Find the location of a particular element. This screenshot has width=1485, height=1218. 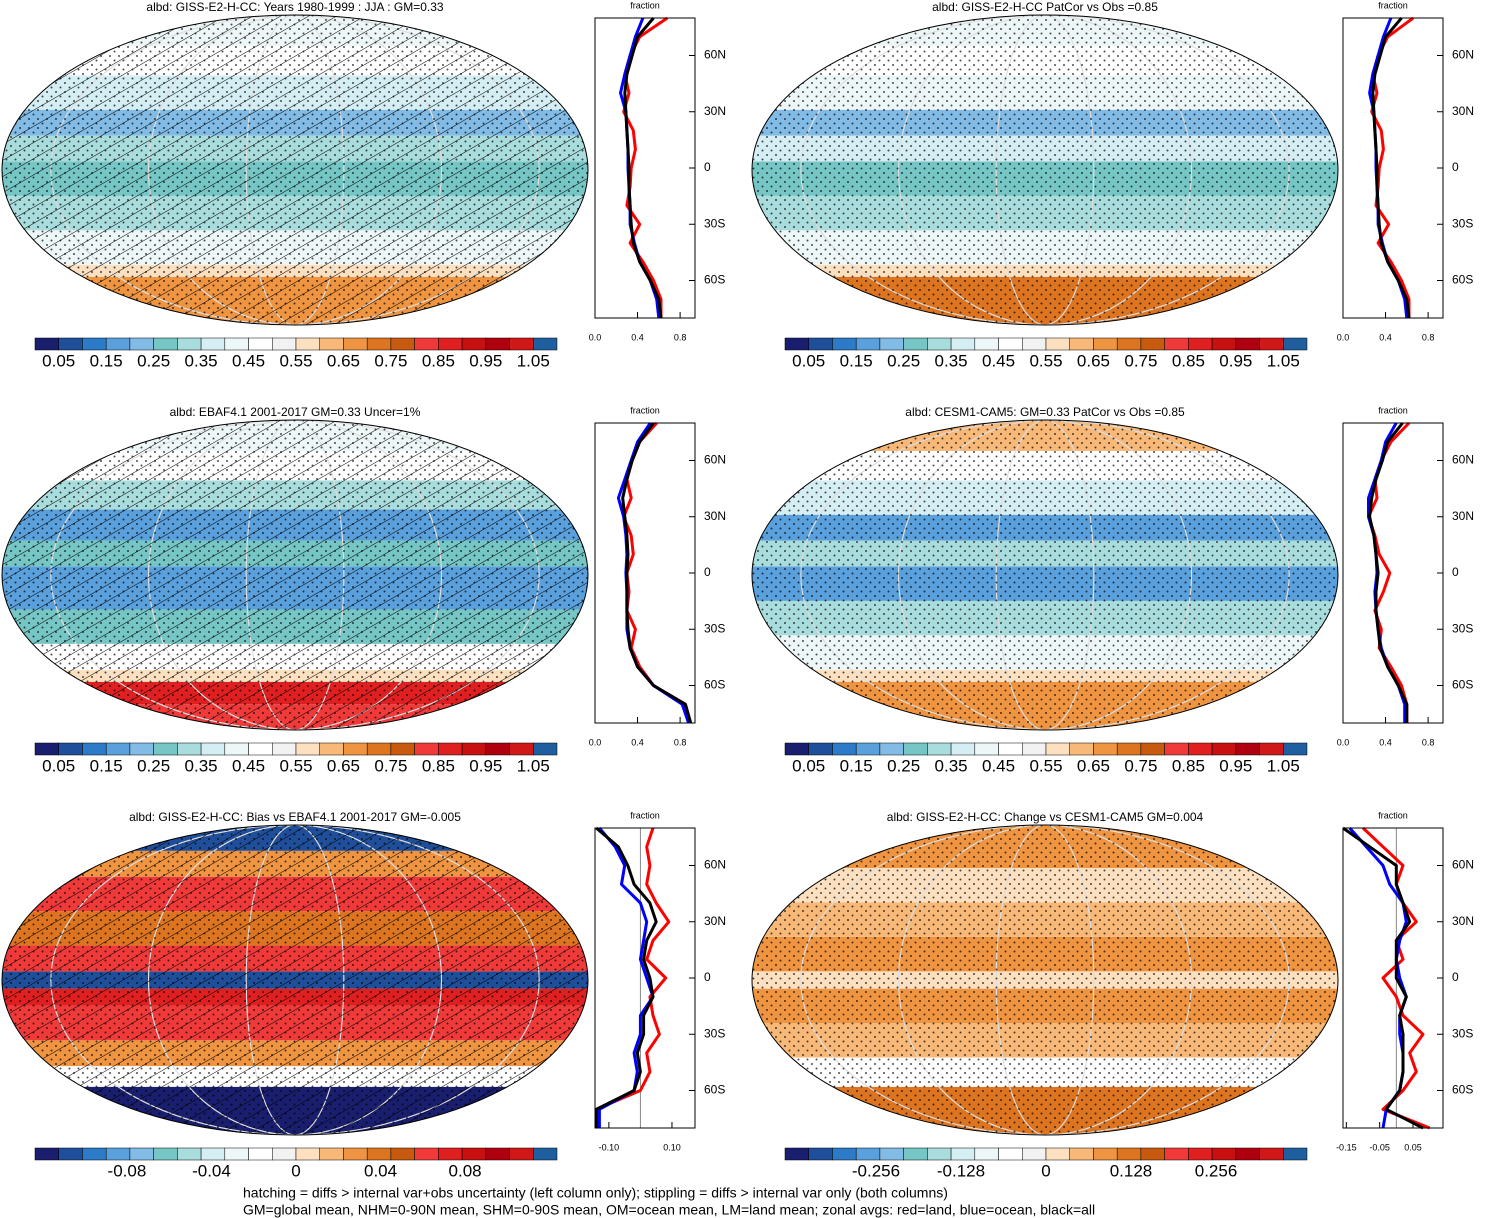

colorbar-label: -0.04 is located at coordinates (211, 1170).